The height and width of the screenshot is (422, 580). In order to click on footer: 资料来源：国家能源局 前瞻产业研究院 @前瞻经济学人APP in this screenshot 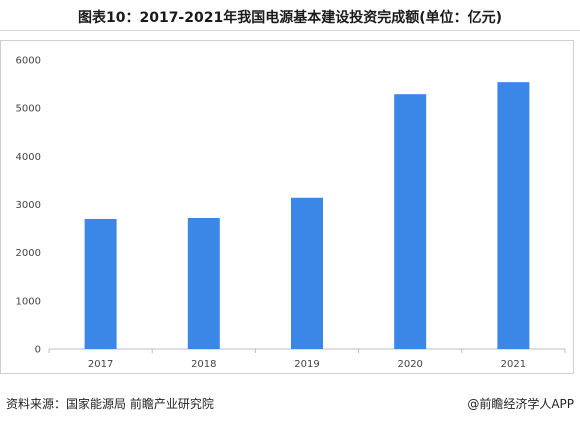, I will do `click(290, 404)`.